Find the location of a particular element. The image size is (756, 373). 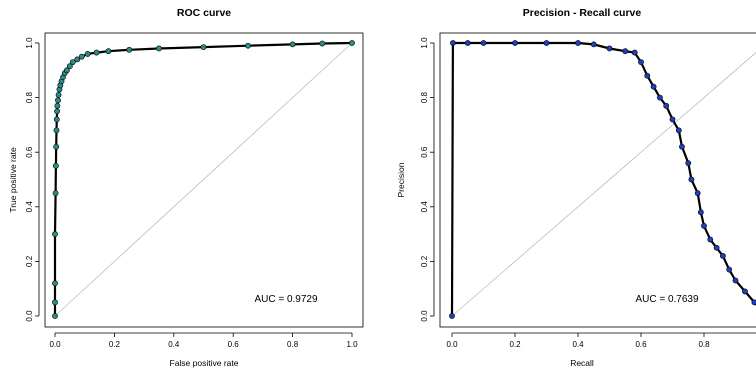

auc-annotation: AUC = 0.9729 is located at coordinates (286, 299).